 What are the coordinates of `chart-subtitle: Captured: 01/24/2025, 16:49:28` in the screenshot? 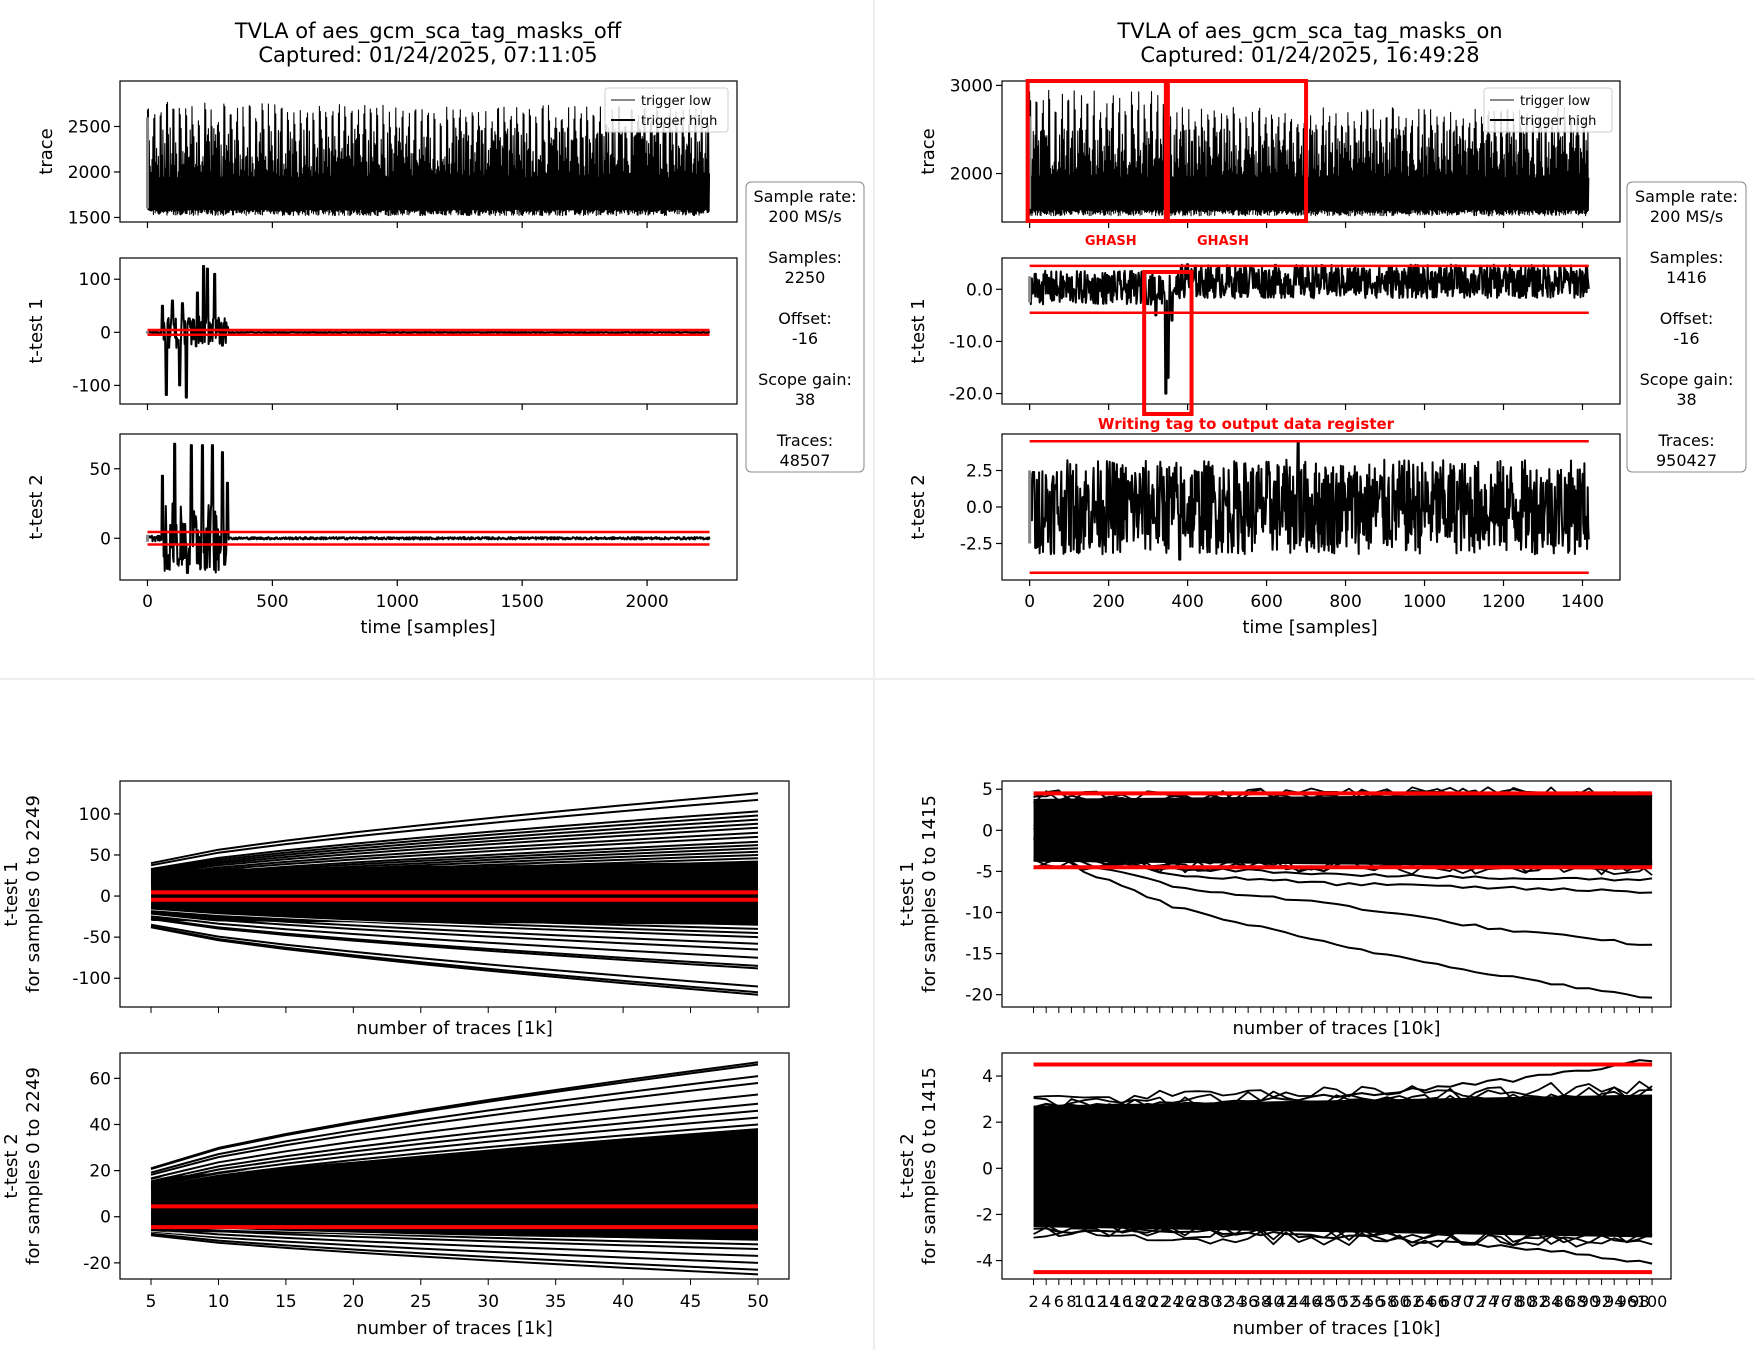 It's located at (1309, 55).